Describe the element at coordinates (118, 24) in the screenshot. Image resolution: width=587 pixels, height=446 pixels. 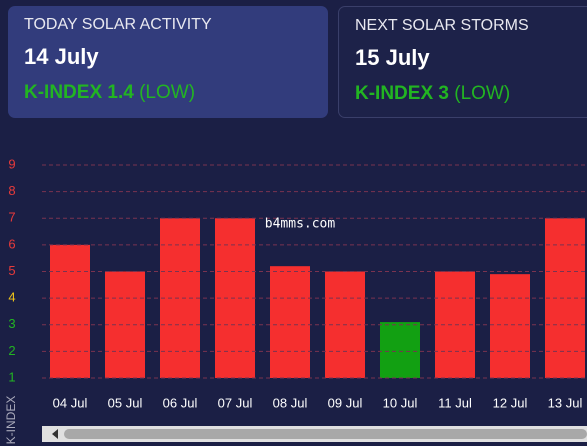
I see `card-title: TODAY SOLAR ACTIVITY` at that location.